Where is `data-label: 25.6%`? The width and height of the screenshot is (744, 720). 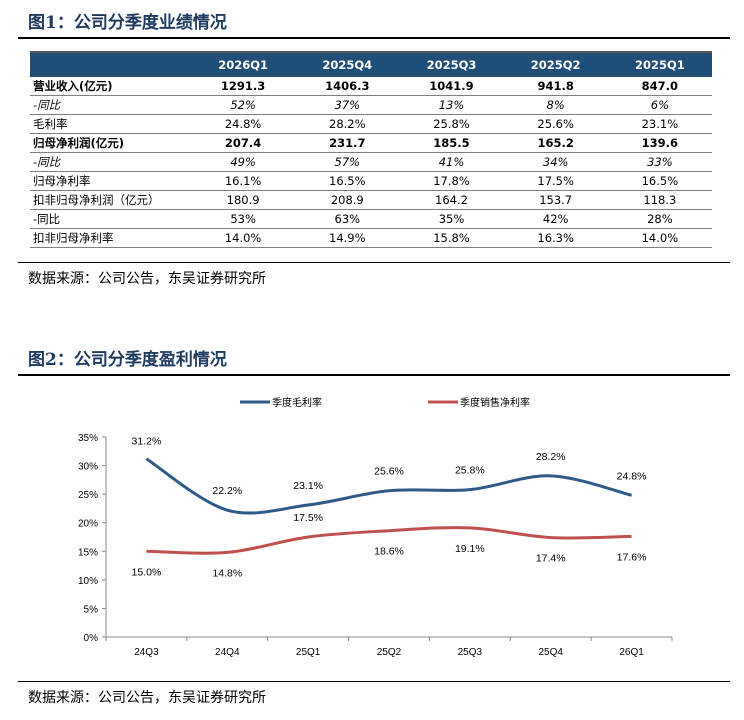 data-label: 25.6% is located at coordinates (389, 472).